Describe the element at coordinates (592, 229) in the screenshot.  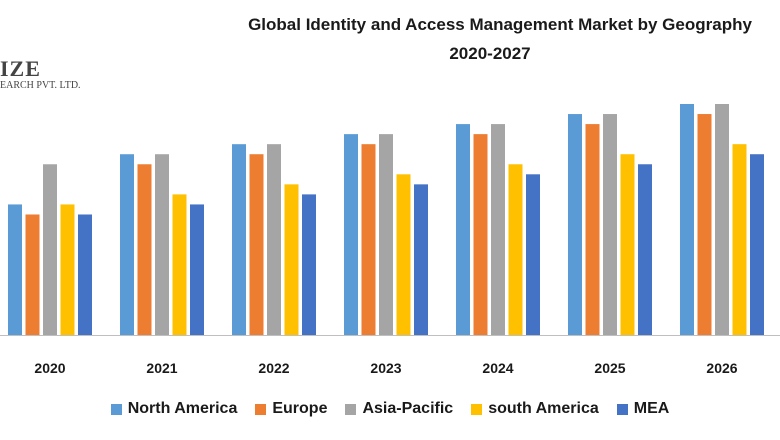
I see `bar-europe-2025` at that location.